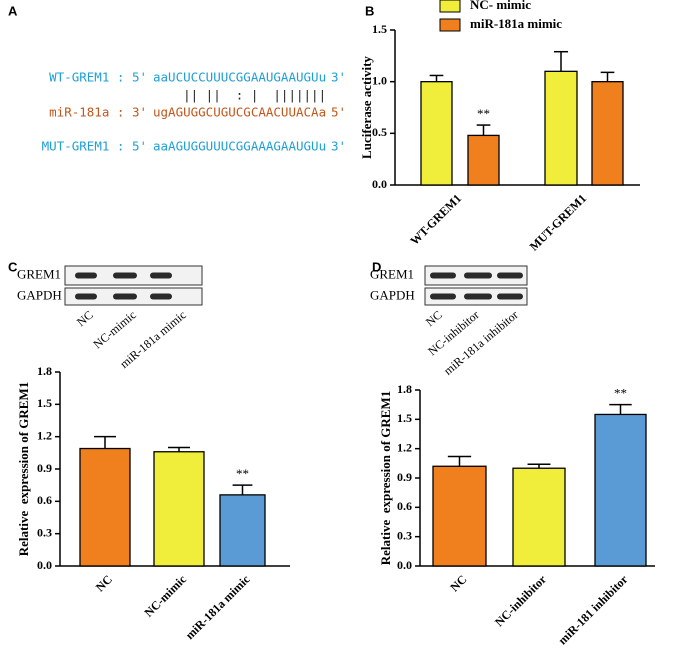 This screenshot has width=685, height=657. What do you see at coordinates (435, 219) in the screenshot?
I see `x-tick-label: WT-GREM1` at bounding box center [435, 219].